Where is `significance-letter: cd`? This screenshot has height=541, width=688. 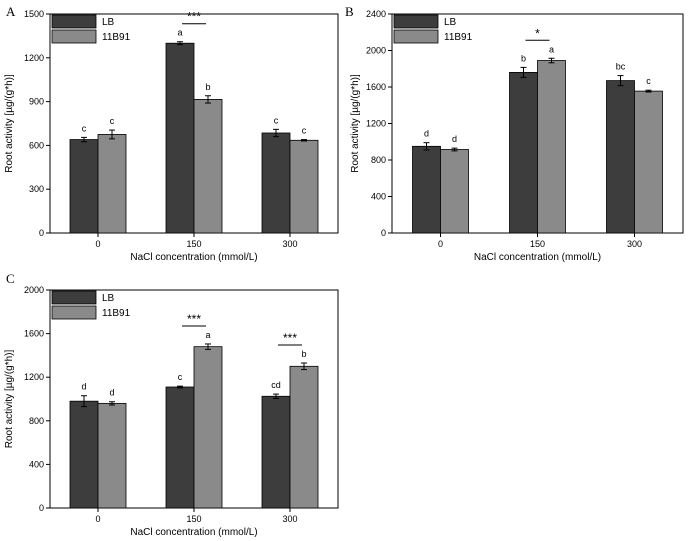
significance-letter: cd is located at coordinates (276, 385).